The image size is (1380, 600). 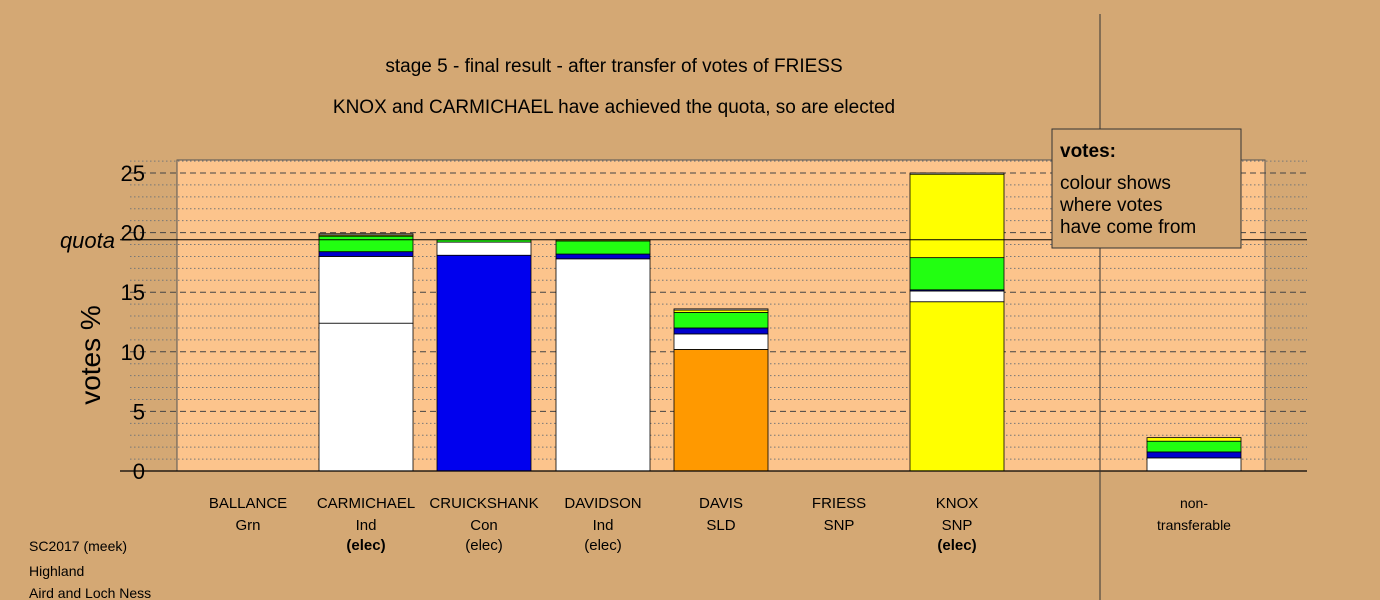 I want to click on x-label-name: DAVIS, so click(x=721, y=503).